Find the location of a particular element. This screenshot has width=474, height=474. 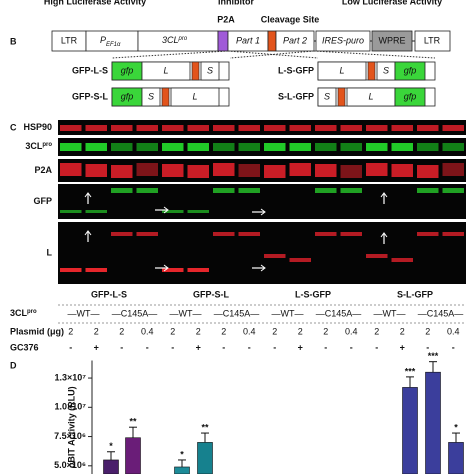

group-name: S-L-GFP is located at coordinates (415, 294).